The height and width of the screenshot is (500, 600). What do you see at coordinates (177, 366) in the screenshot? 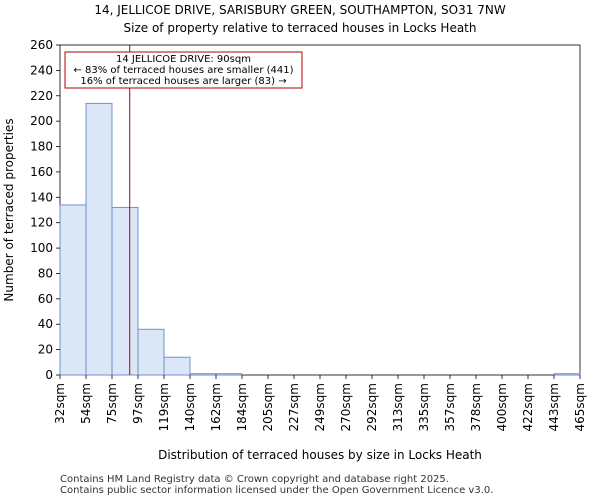
I see `bar-119sqm` at bounding box center [177, 366].